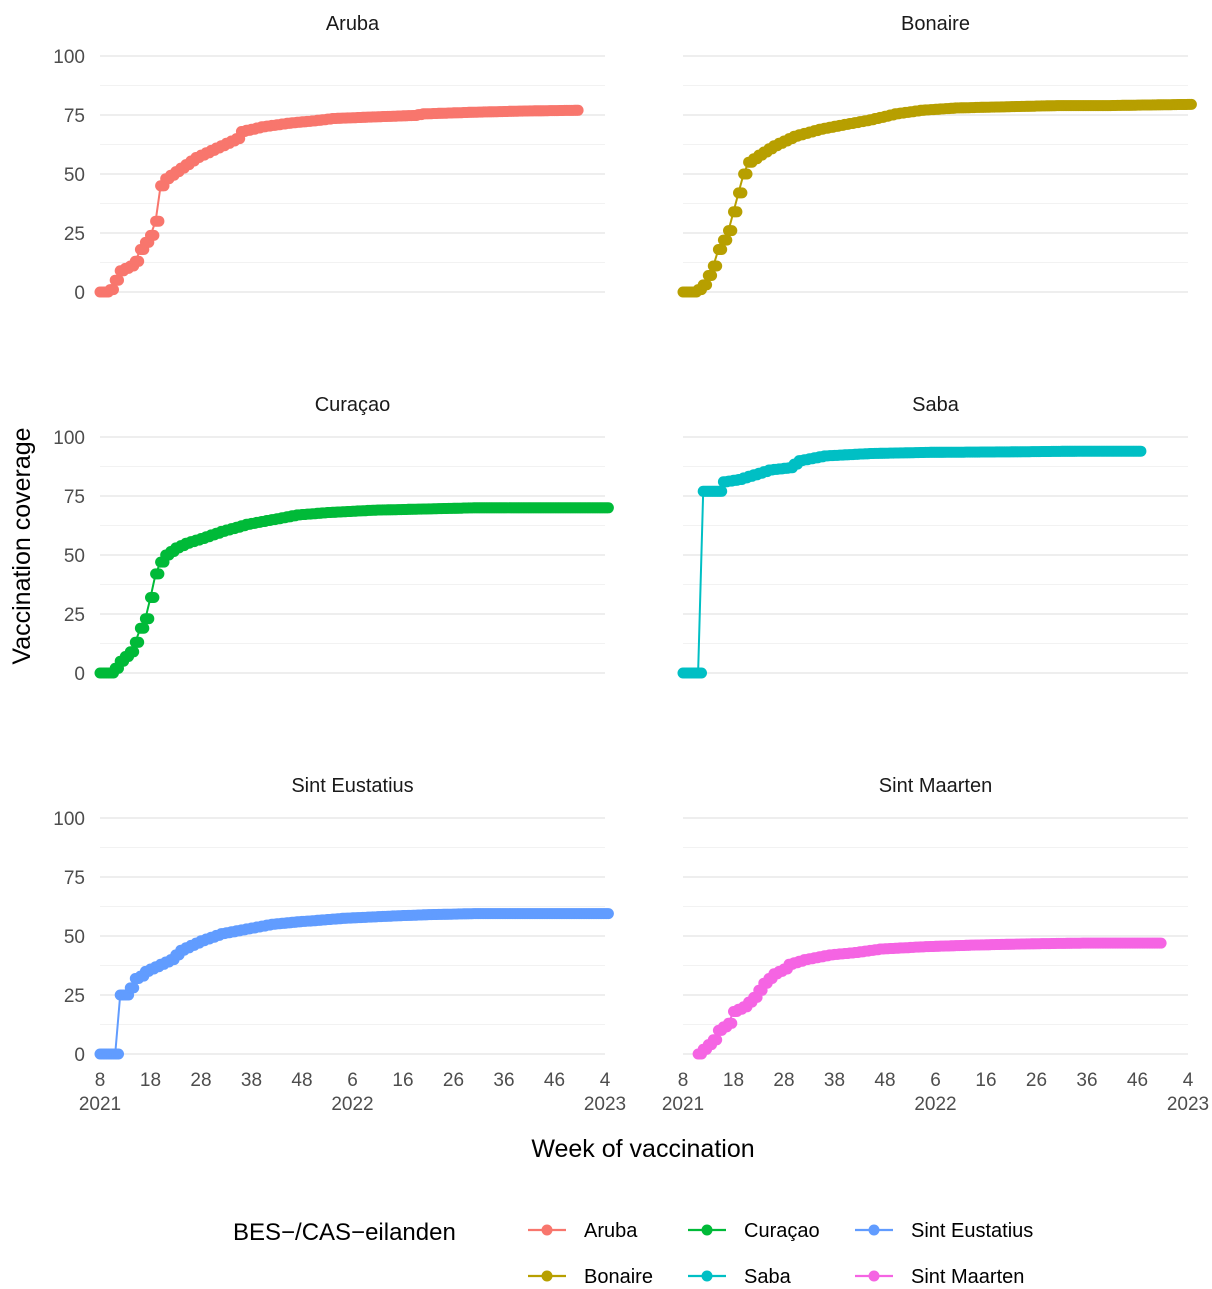 The height and width of the screenshot is (1289, 1212). Describe the element at coordinates (353, 24) in the screenshot. I see `panel-title: Aruba` at that location.